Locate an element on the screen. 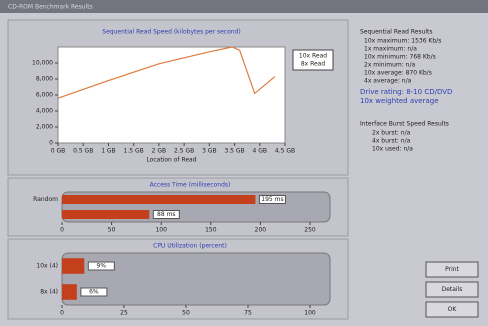 This screenshot has height=326, width=488. burst-line: 2x burst: n/a is located at coordinates (391, 133).